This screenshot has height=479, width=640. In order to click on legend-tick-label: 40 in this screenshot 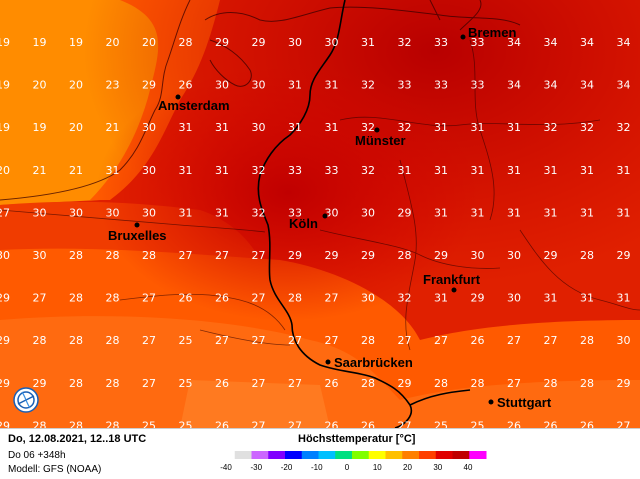, I will do `click(468, 467)`.